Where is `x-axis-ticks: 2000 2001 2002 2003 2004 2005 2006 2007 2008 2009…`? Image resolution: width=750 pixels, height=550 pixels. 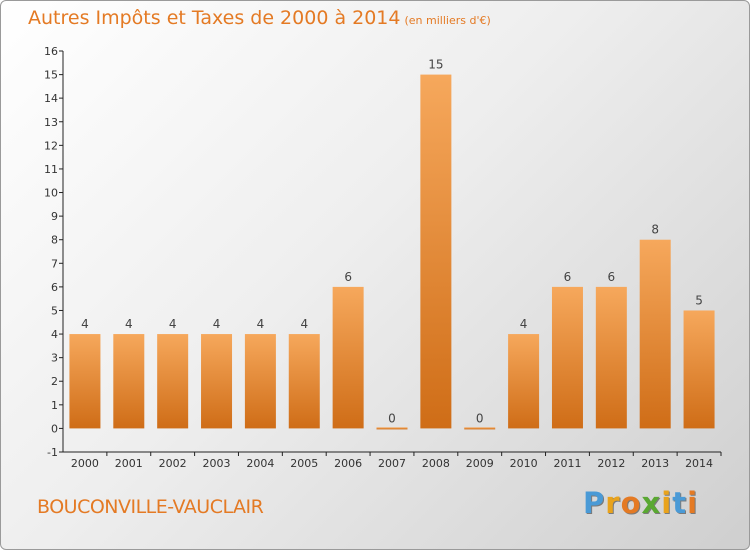 x-axis-ticks: 2000 2001 2002 2003 2004 2005 2006 2007 2008 2009… is located at coordinates (396, 461).